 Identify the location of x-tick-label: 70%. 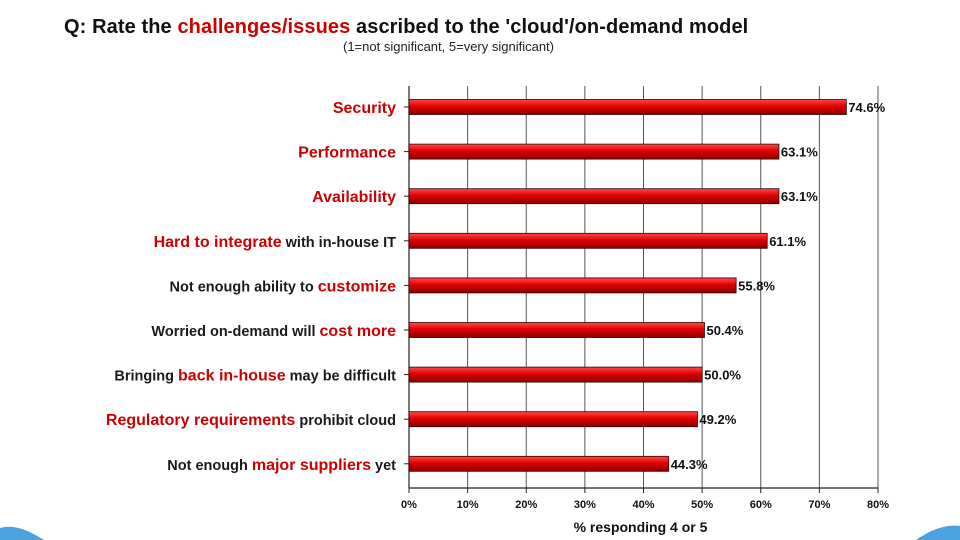
(819, 505).